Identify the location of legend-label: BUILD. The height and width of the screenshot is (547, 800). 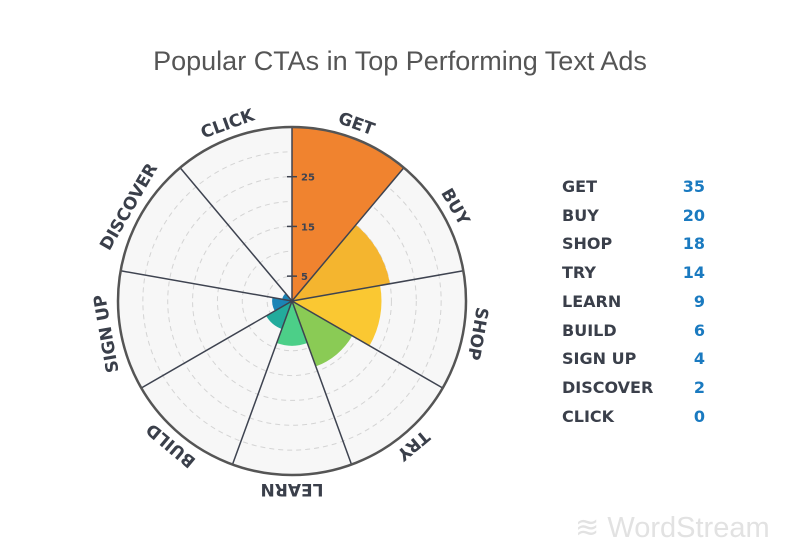
(589, 330).